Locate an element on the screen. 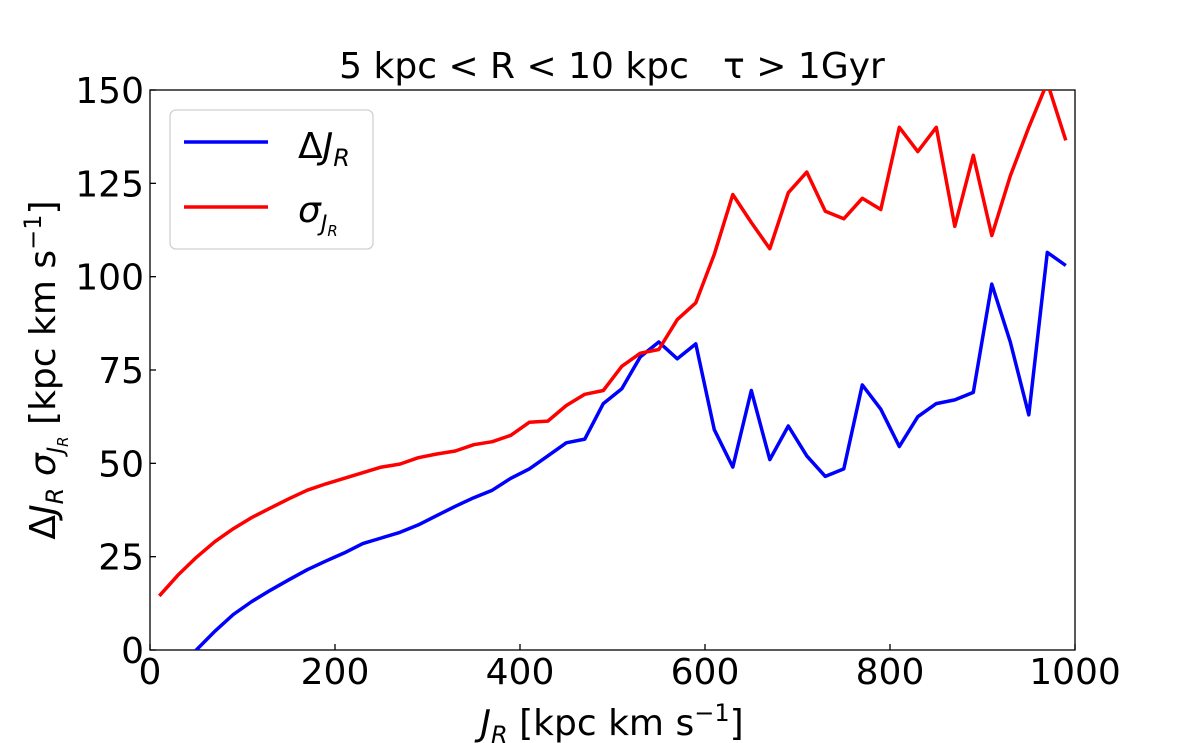  y-tick-label: 125 is located at coordinates (109, 184).